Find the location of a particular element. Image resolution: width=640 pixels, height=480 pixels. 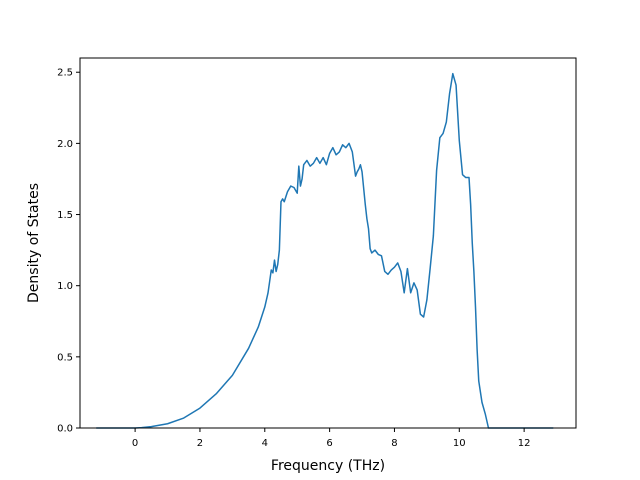

x-tick-label: 12 is located at coordinates (524, 443).